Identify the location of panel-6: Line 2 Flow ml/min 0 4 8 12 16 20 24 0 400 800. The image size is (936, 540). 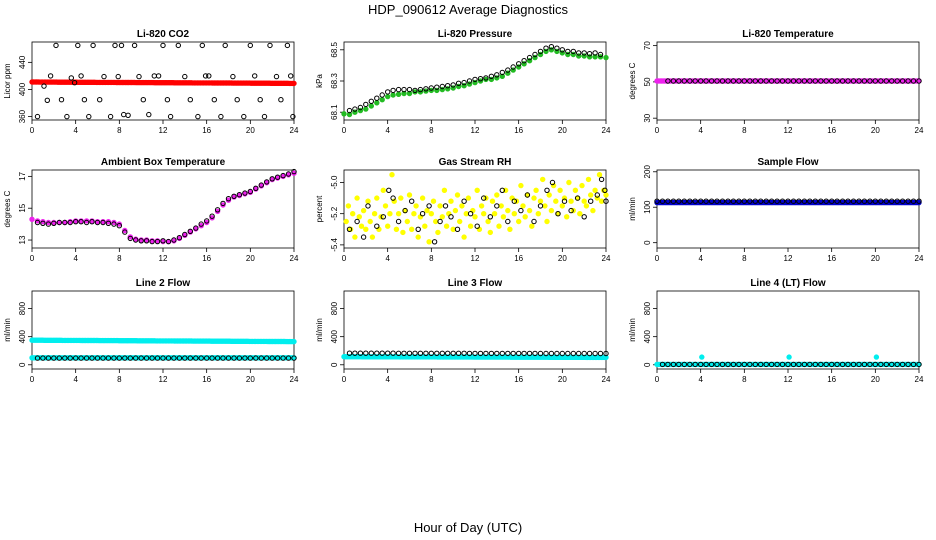
(151, 331).